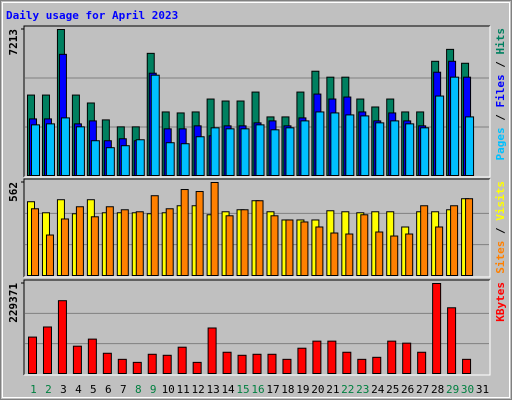 This screenshot has width=512, height=400. Describe the element at coordinates (33, 389) in the screenshot. I see `x-tick-label: 1` at that location.